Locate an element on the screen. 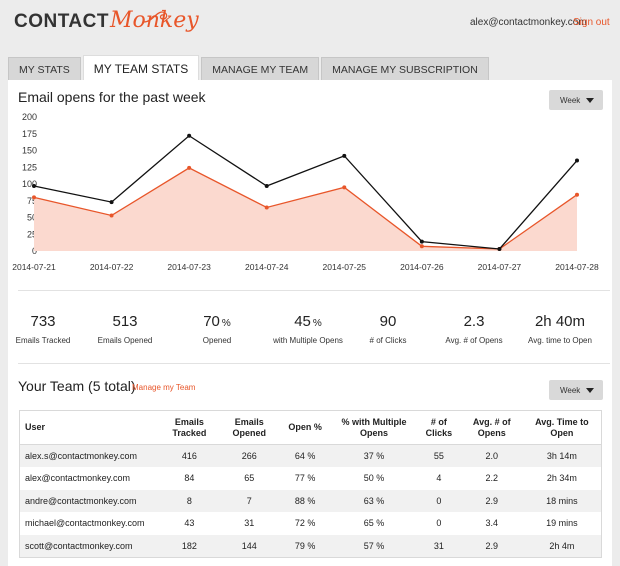 Image resolution: width=620 pixels, height=566 pixels. opens-period-value: Week is located at coordinates (570, 100).